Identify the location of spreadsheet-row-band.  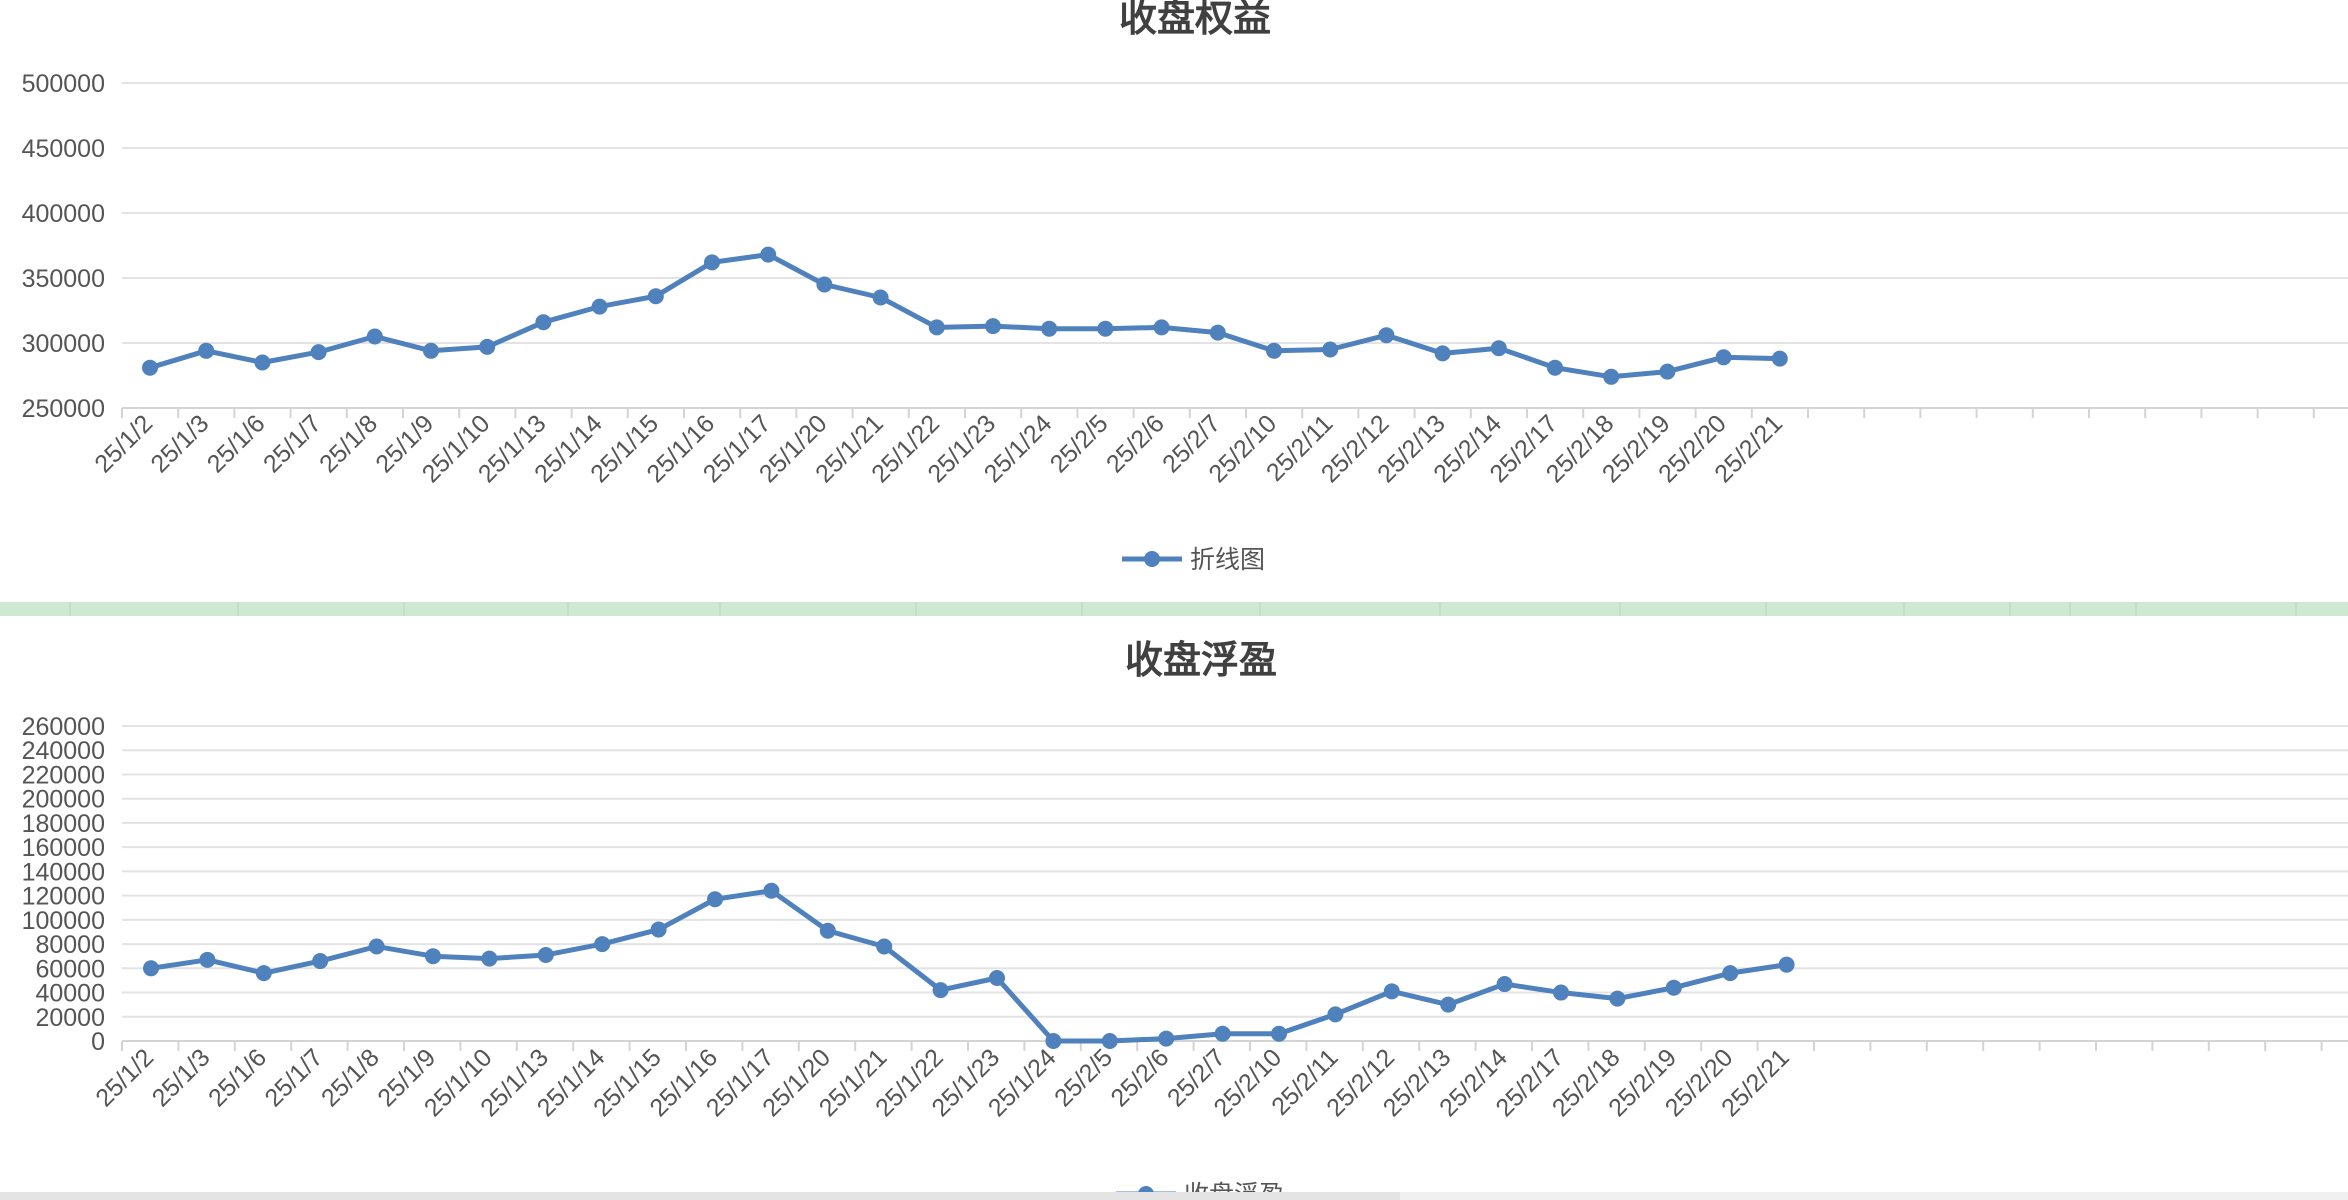
(1174, 609).